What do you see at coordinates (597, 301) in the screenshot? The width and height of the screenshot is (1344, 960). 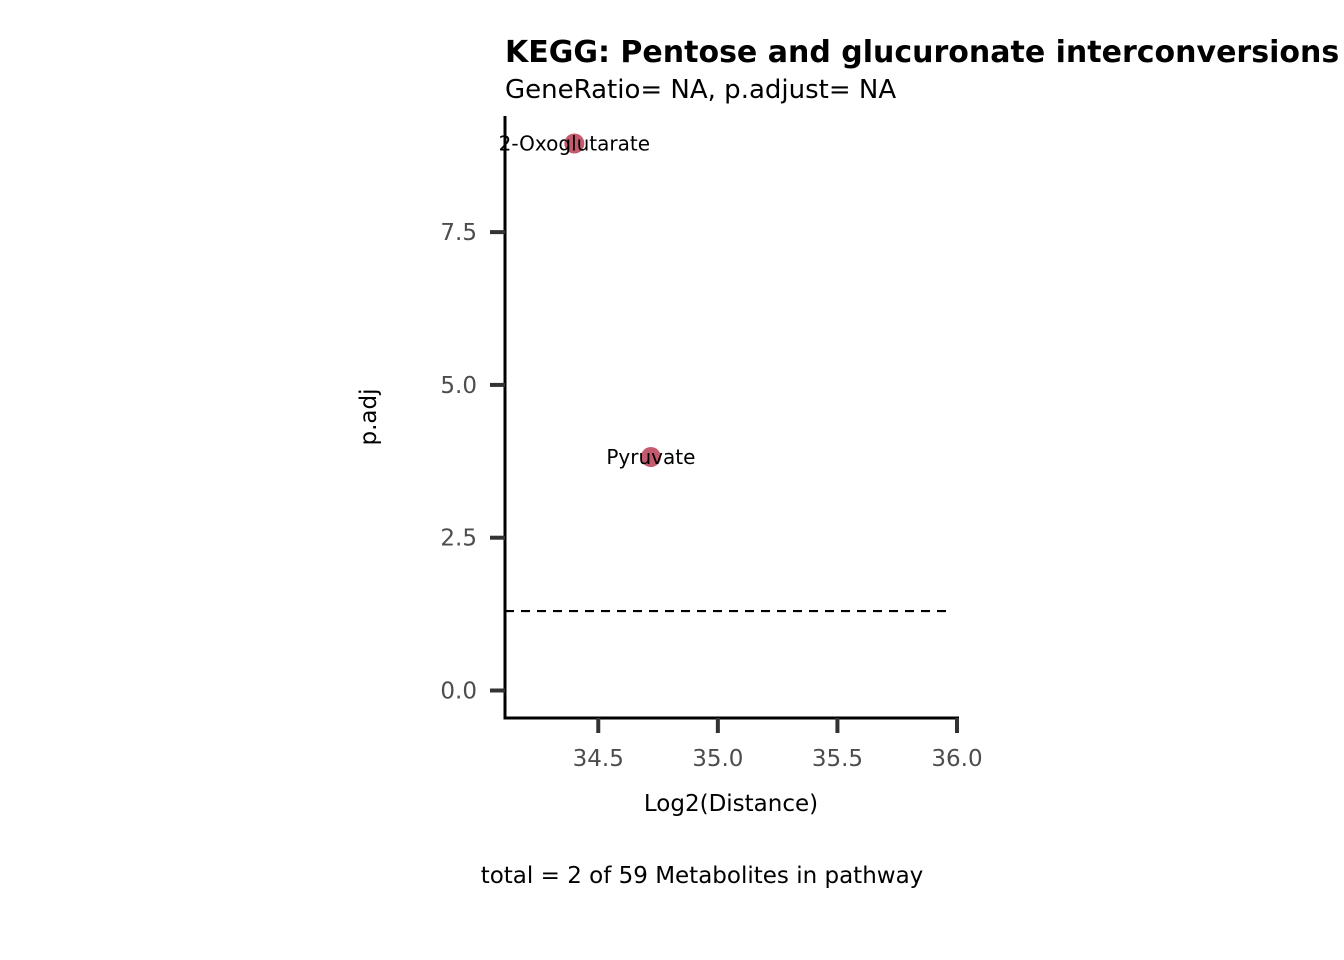 I see `points-layer: 2-Oxoglutarate Pyruvate` at bounding box center [597, 301].